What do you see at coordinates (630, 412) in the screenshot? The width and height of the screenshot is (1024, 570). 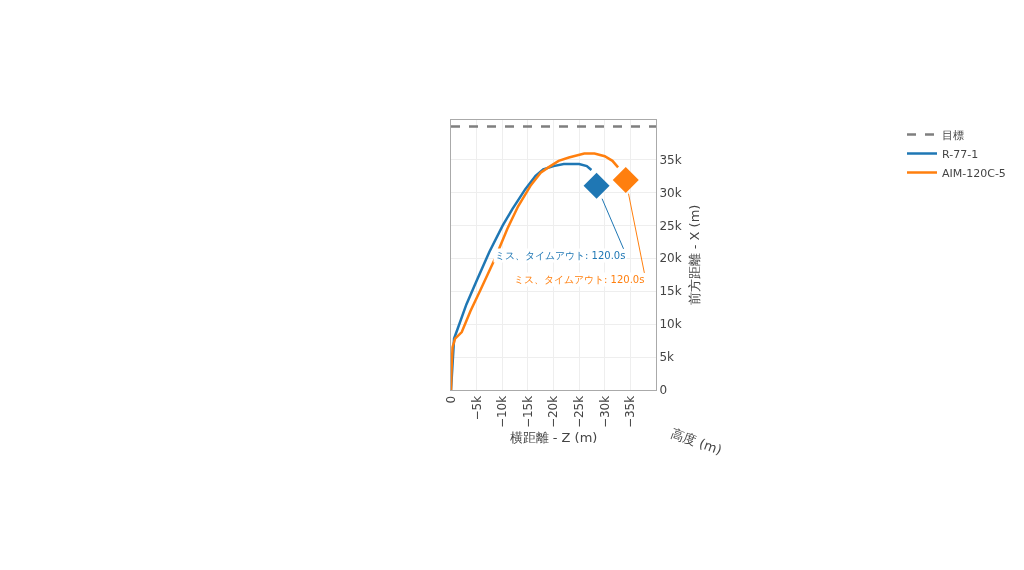 I see `x-tick-label: −35k` at bounding box center [630, 412].